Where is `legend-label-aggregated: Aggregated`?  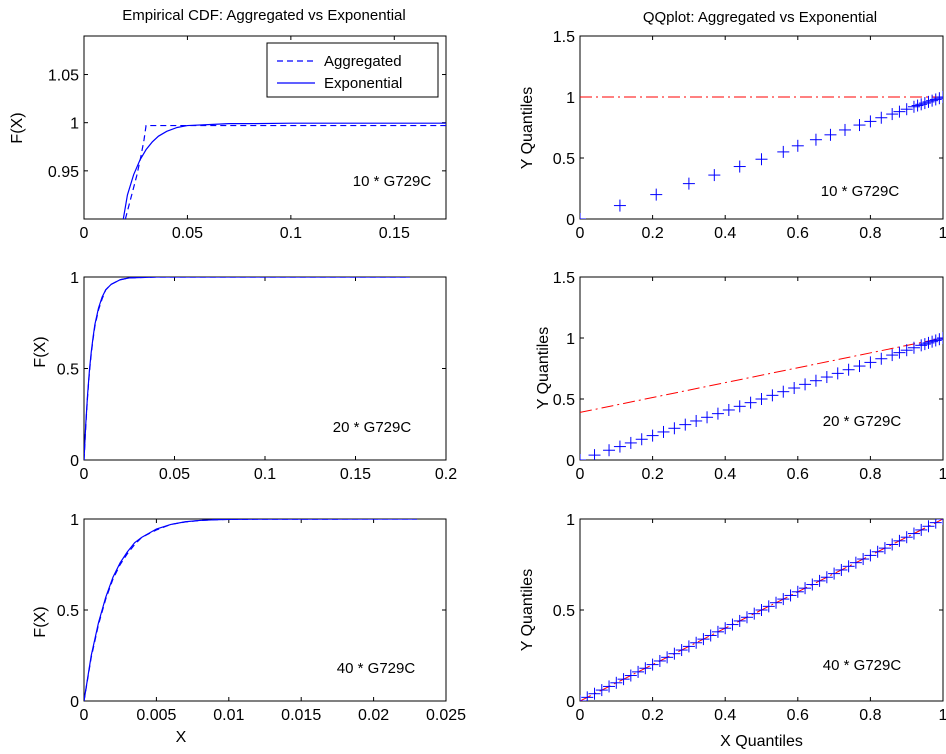 legend-label-aggregated: Aggregated is located at coordinates (363, 61).